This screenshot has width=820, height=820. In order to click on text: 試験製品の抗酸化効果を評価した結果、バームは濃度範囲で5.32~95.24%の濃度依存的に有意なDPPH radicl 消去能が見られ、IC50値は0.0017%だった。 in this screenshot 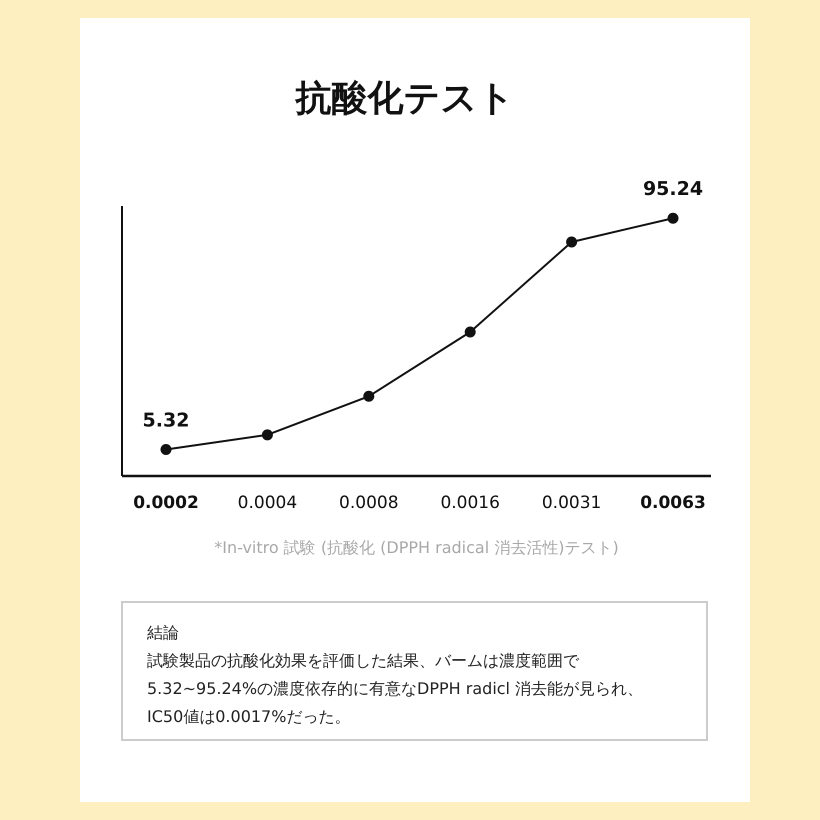, I will do `click(395, 689)`.